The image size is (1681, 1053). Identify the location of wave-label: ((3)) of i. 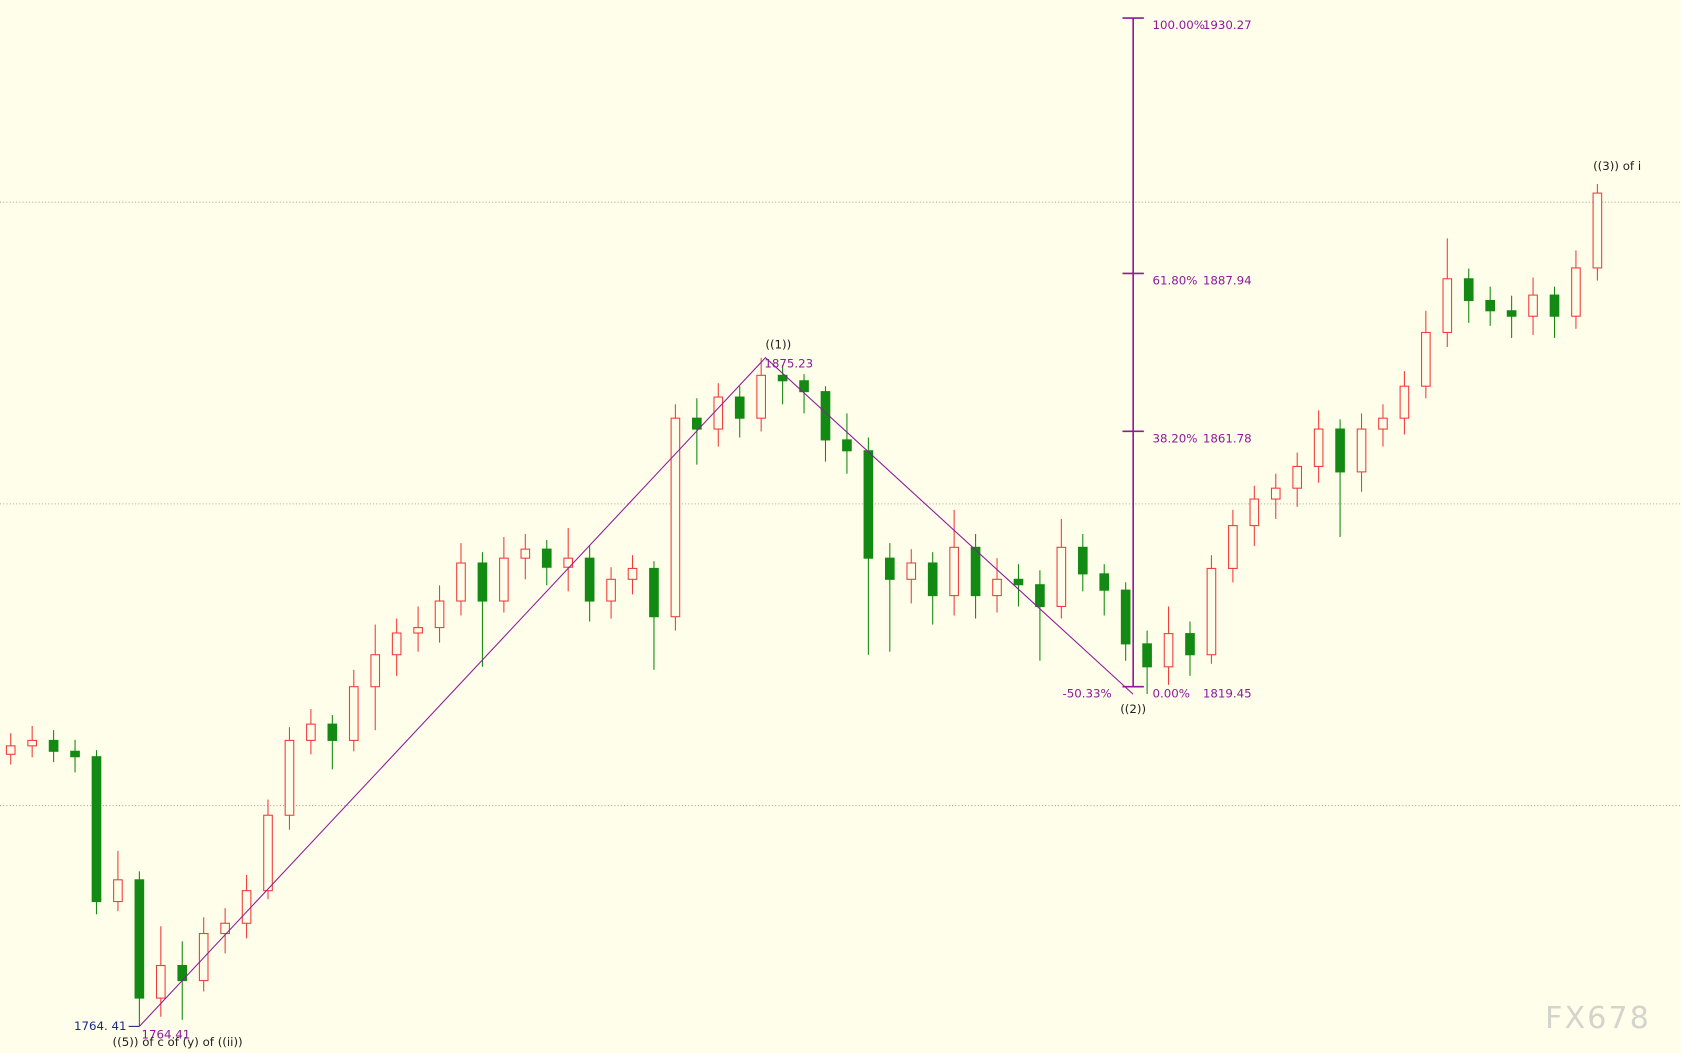
(1617, 166).